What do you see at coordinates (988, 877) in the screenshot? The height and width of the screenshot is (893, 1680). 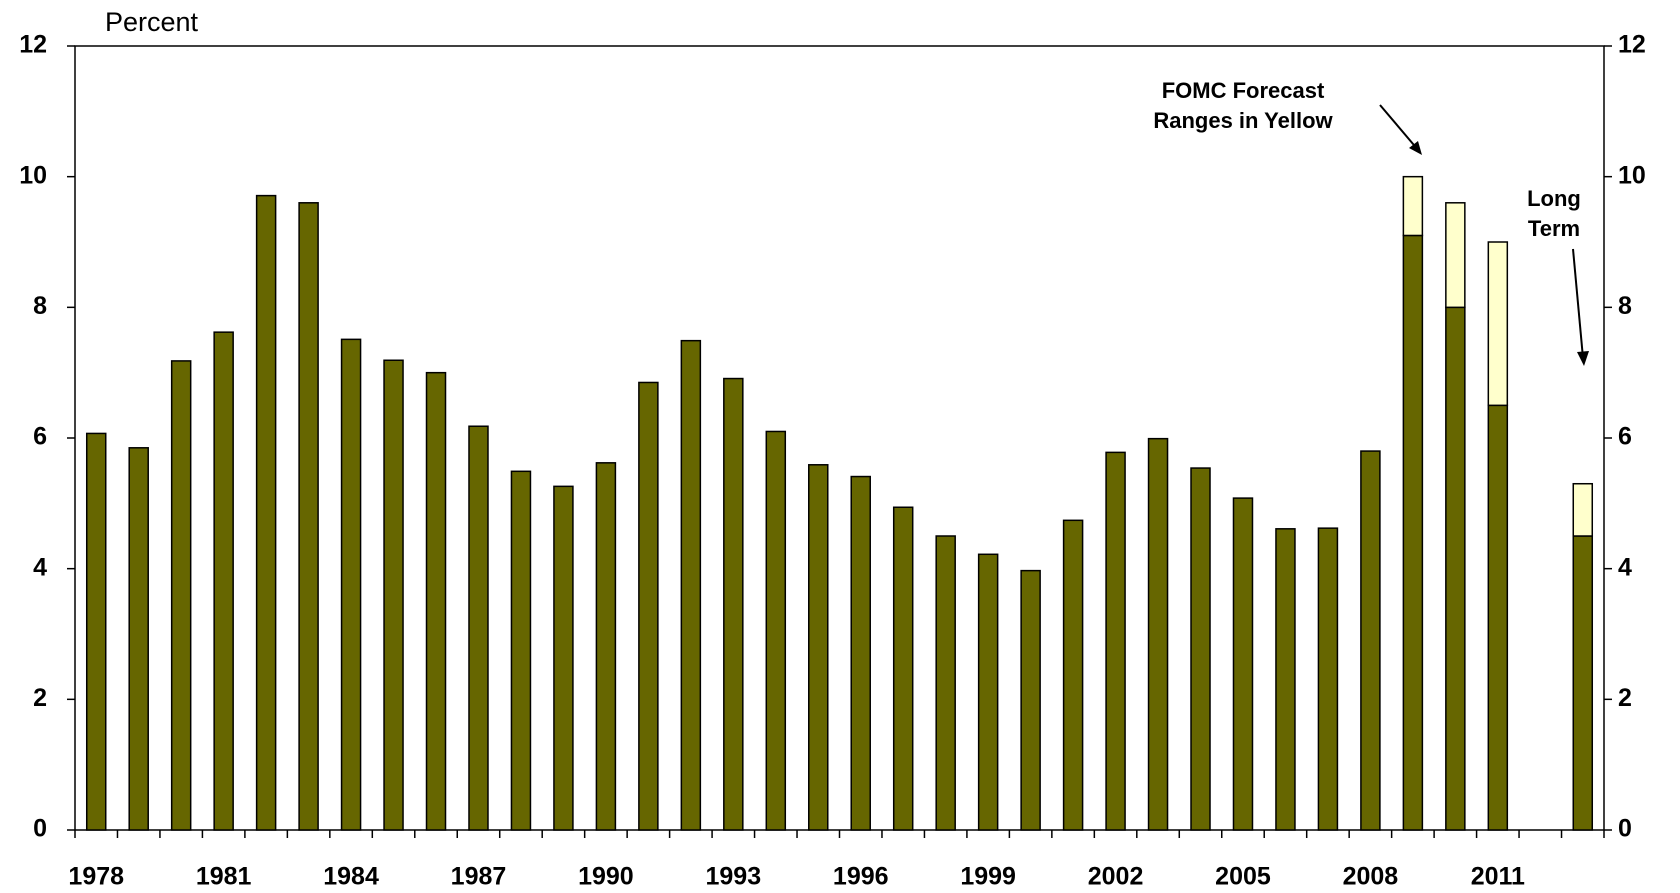 I see `x-tick-label: 1999` at bounding box center [988, 877].